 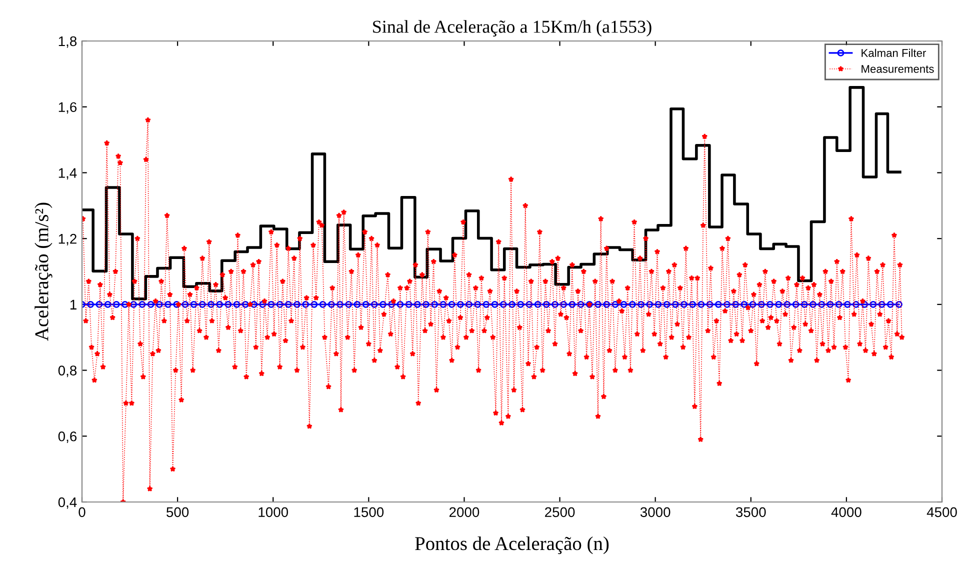 I want to click on legend-label: Kalman Filter, so click(x=894, y=52).